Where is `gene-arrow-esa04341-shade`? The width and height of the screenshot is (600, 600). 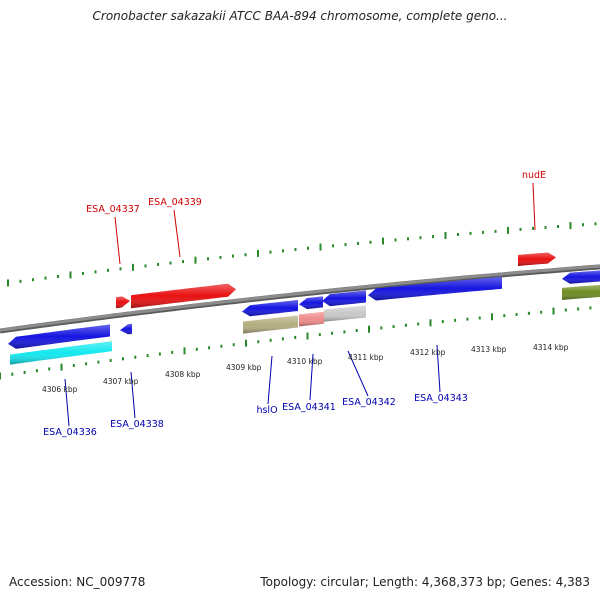
gene-arrow-esa04341-shade is located at coordinates (311, 302).